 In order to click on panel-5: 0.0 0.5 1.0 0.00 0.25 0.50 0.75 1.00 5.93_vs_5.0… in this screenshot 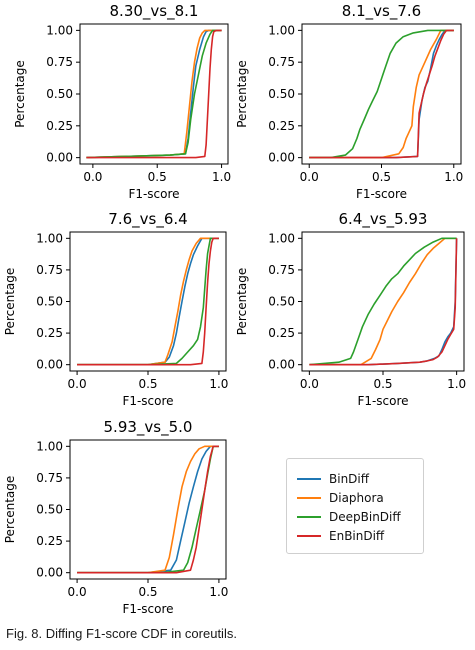, I will do `click(115, 517)`.